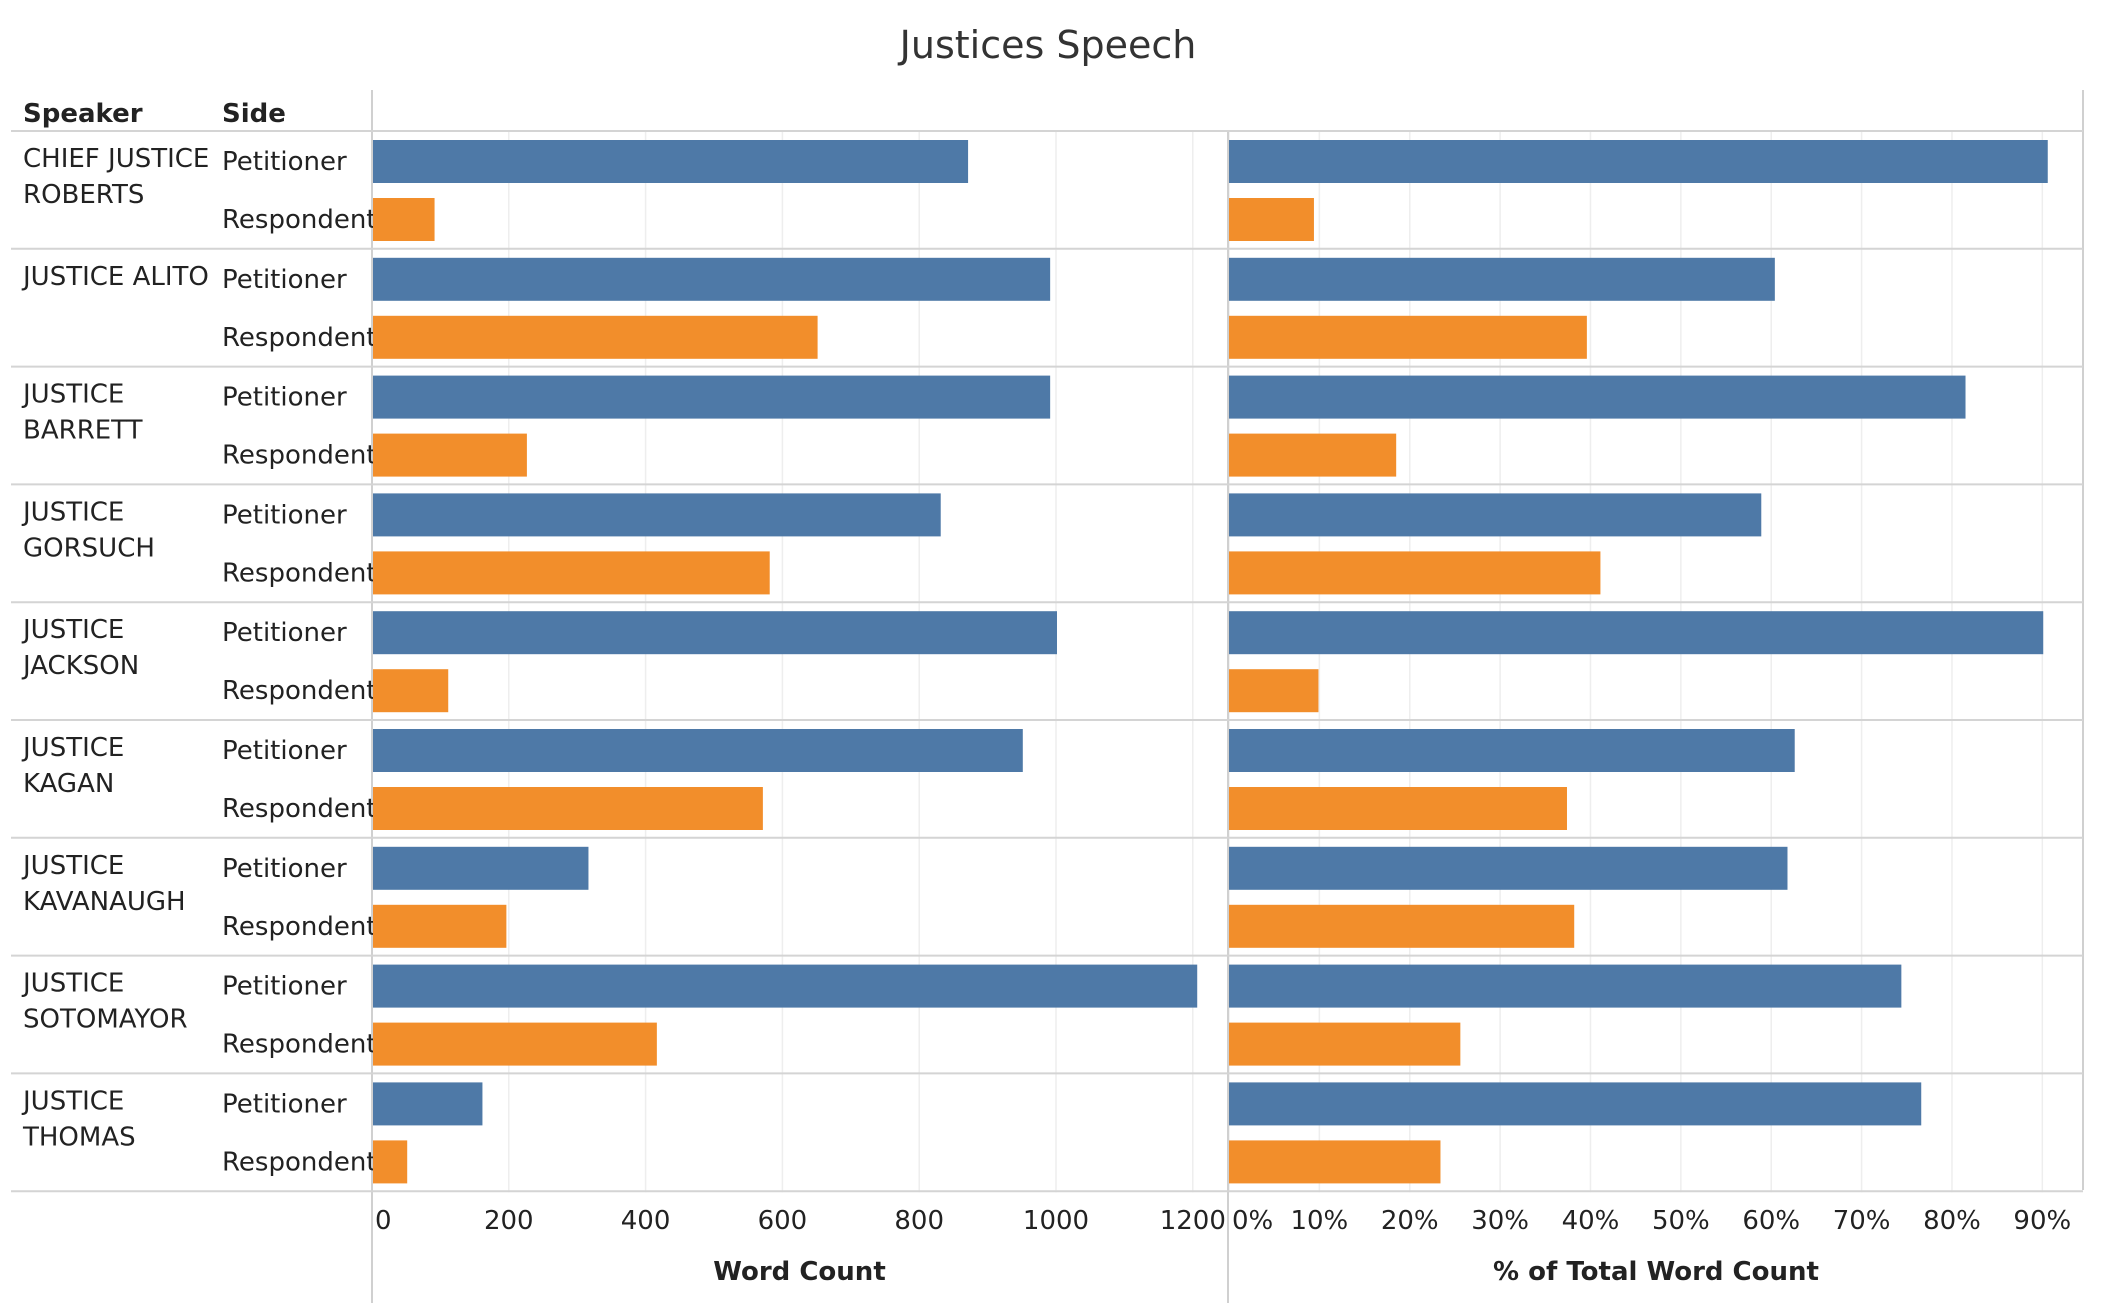 The image size is (2107, 1303). What do you see at coordinates (83, 195) in the screenshot?
I see `speaker-label: ROBERTS` at bounding box center [83, 195].